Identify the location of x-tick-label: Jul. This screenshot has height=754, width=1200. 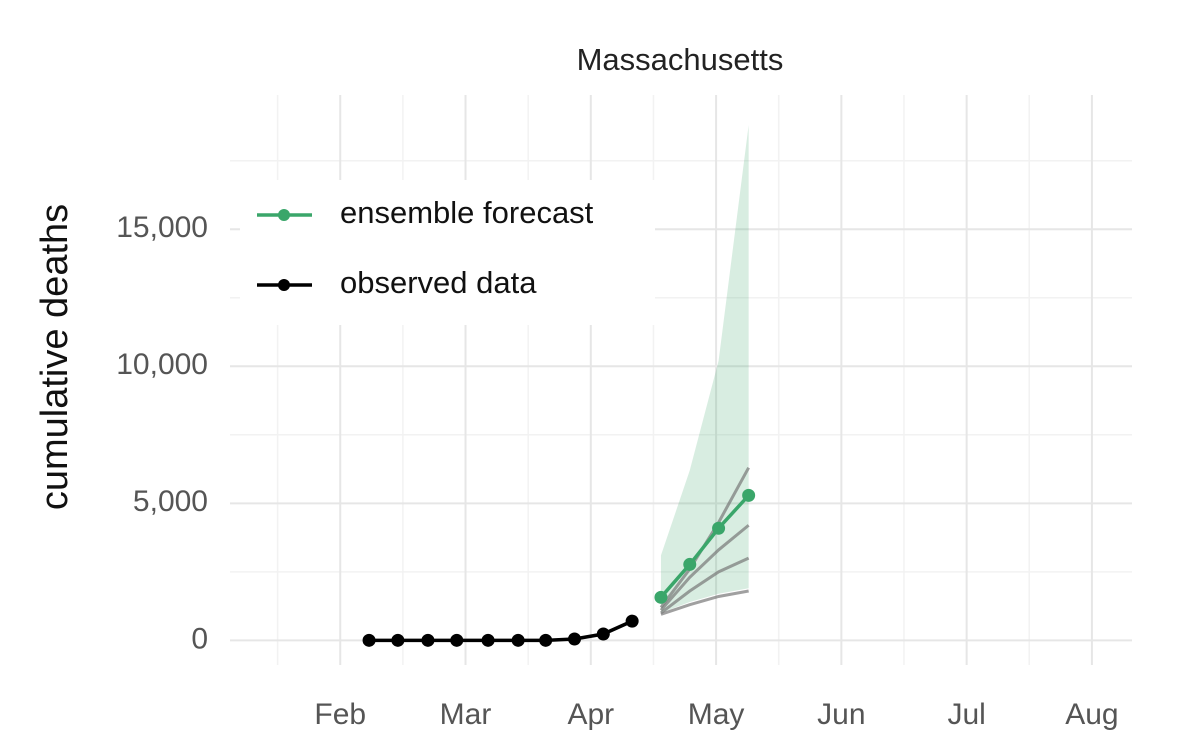
(966, 714).